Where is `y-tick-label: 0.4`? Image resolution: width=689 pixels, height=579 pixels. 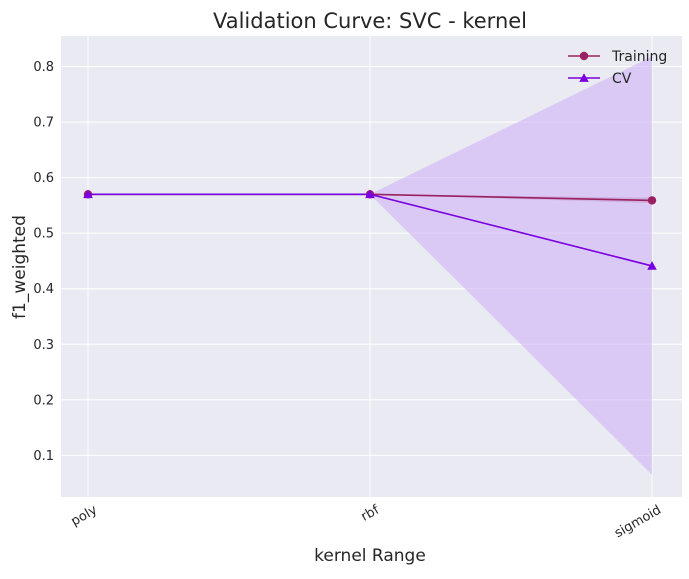
y-tick-label: 0.4 is located at coordinates (43, 289).